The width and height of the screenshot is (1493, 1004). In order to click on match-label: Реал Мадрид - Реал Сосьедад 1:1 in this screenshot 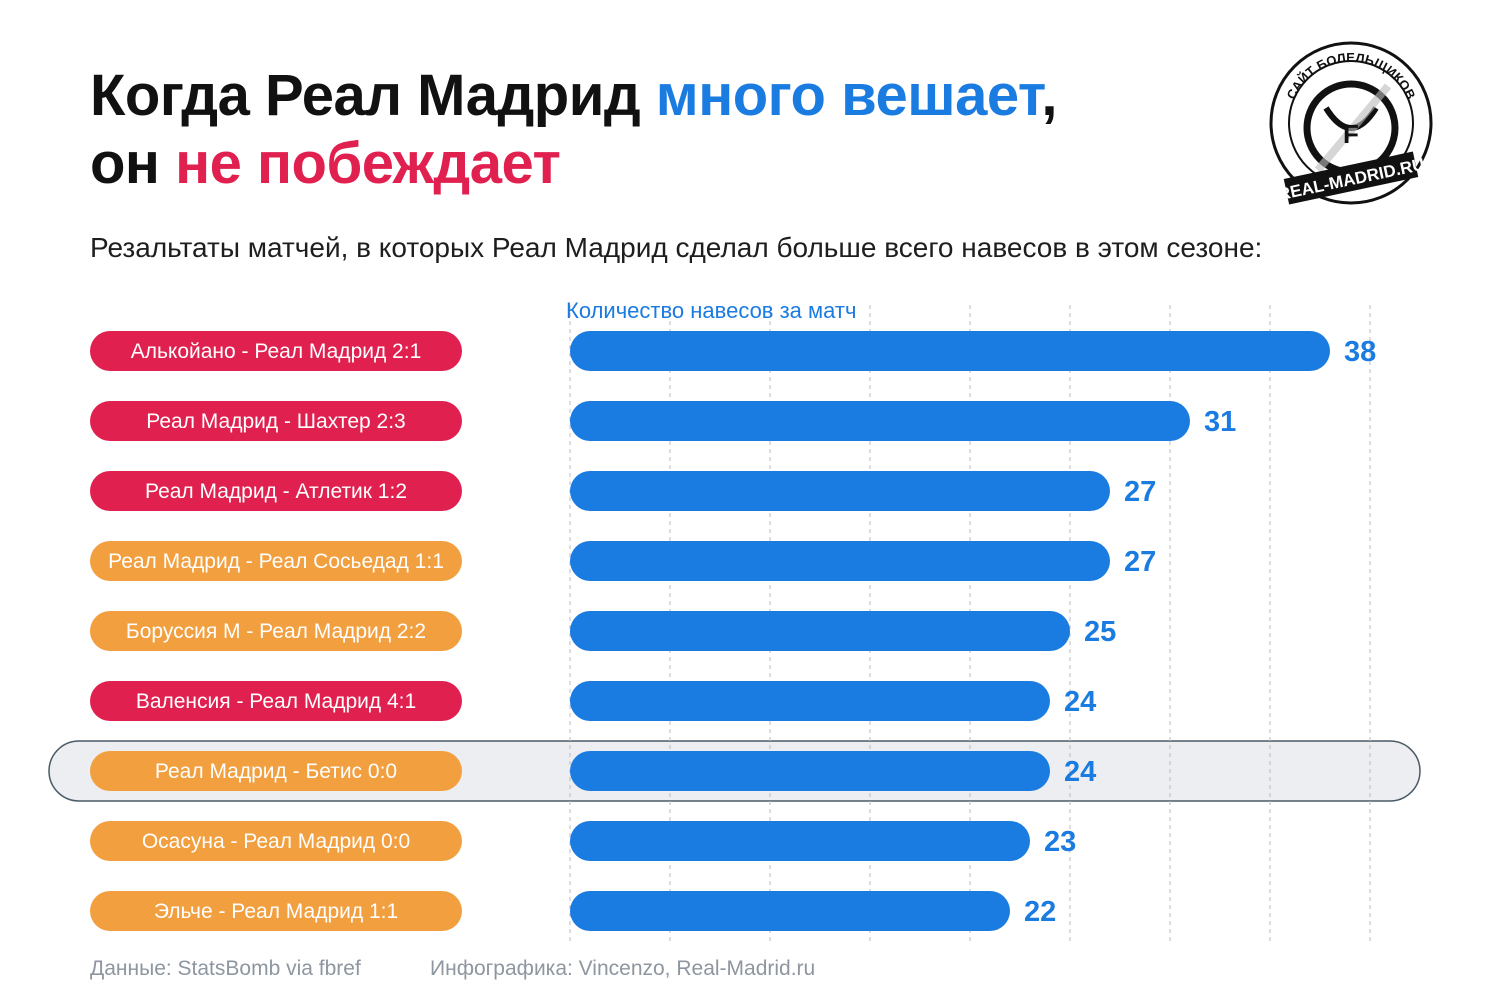, I will do `click(276, 561)`.